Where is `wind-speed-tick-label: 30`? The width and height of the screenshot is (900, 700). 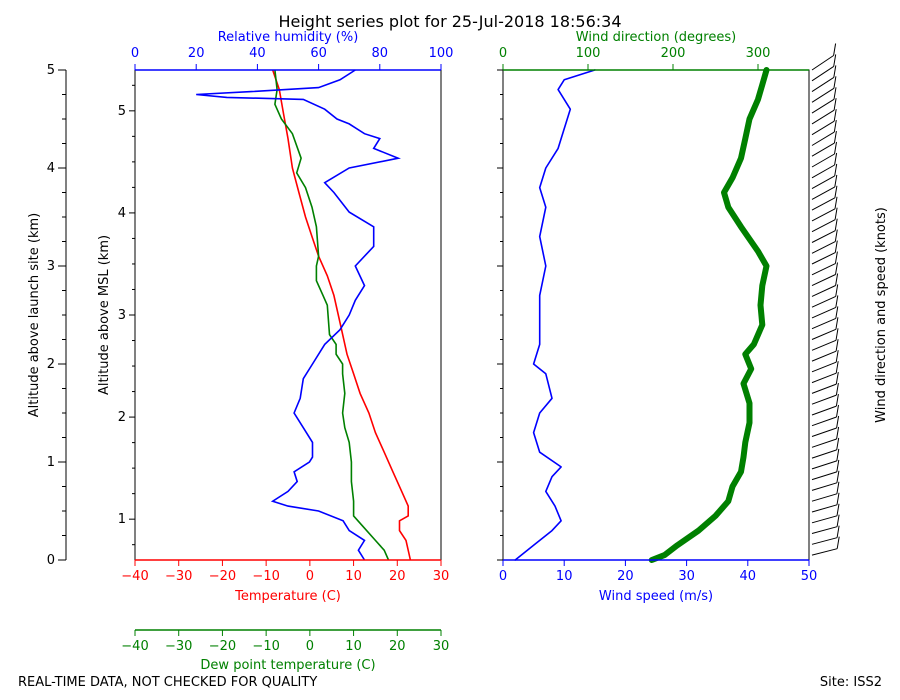 wind-speed-tick-label: 30 is located at coordinates (686, 576).